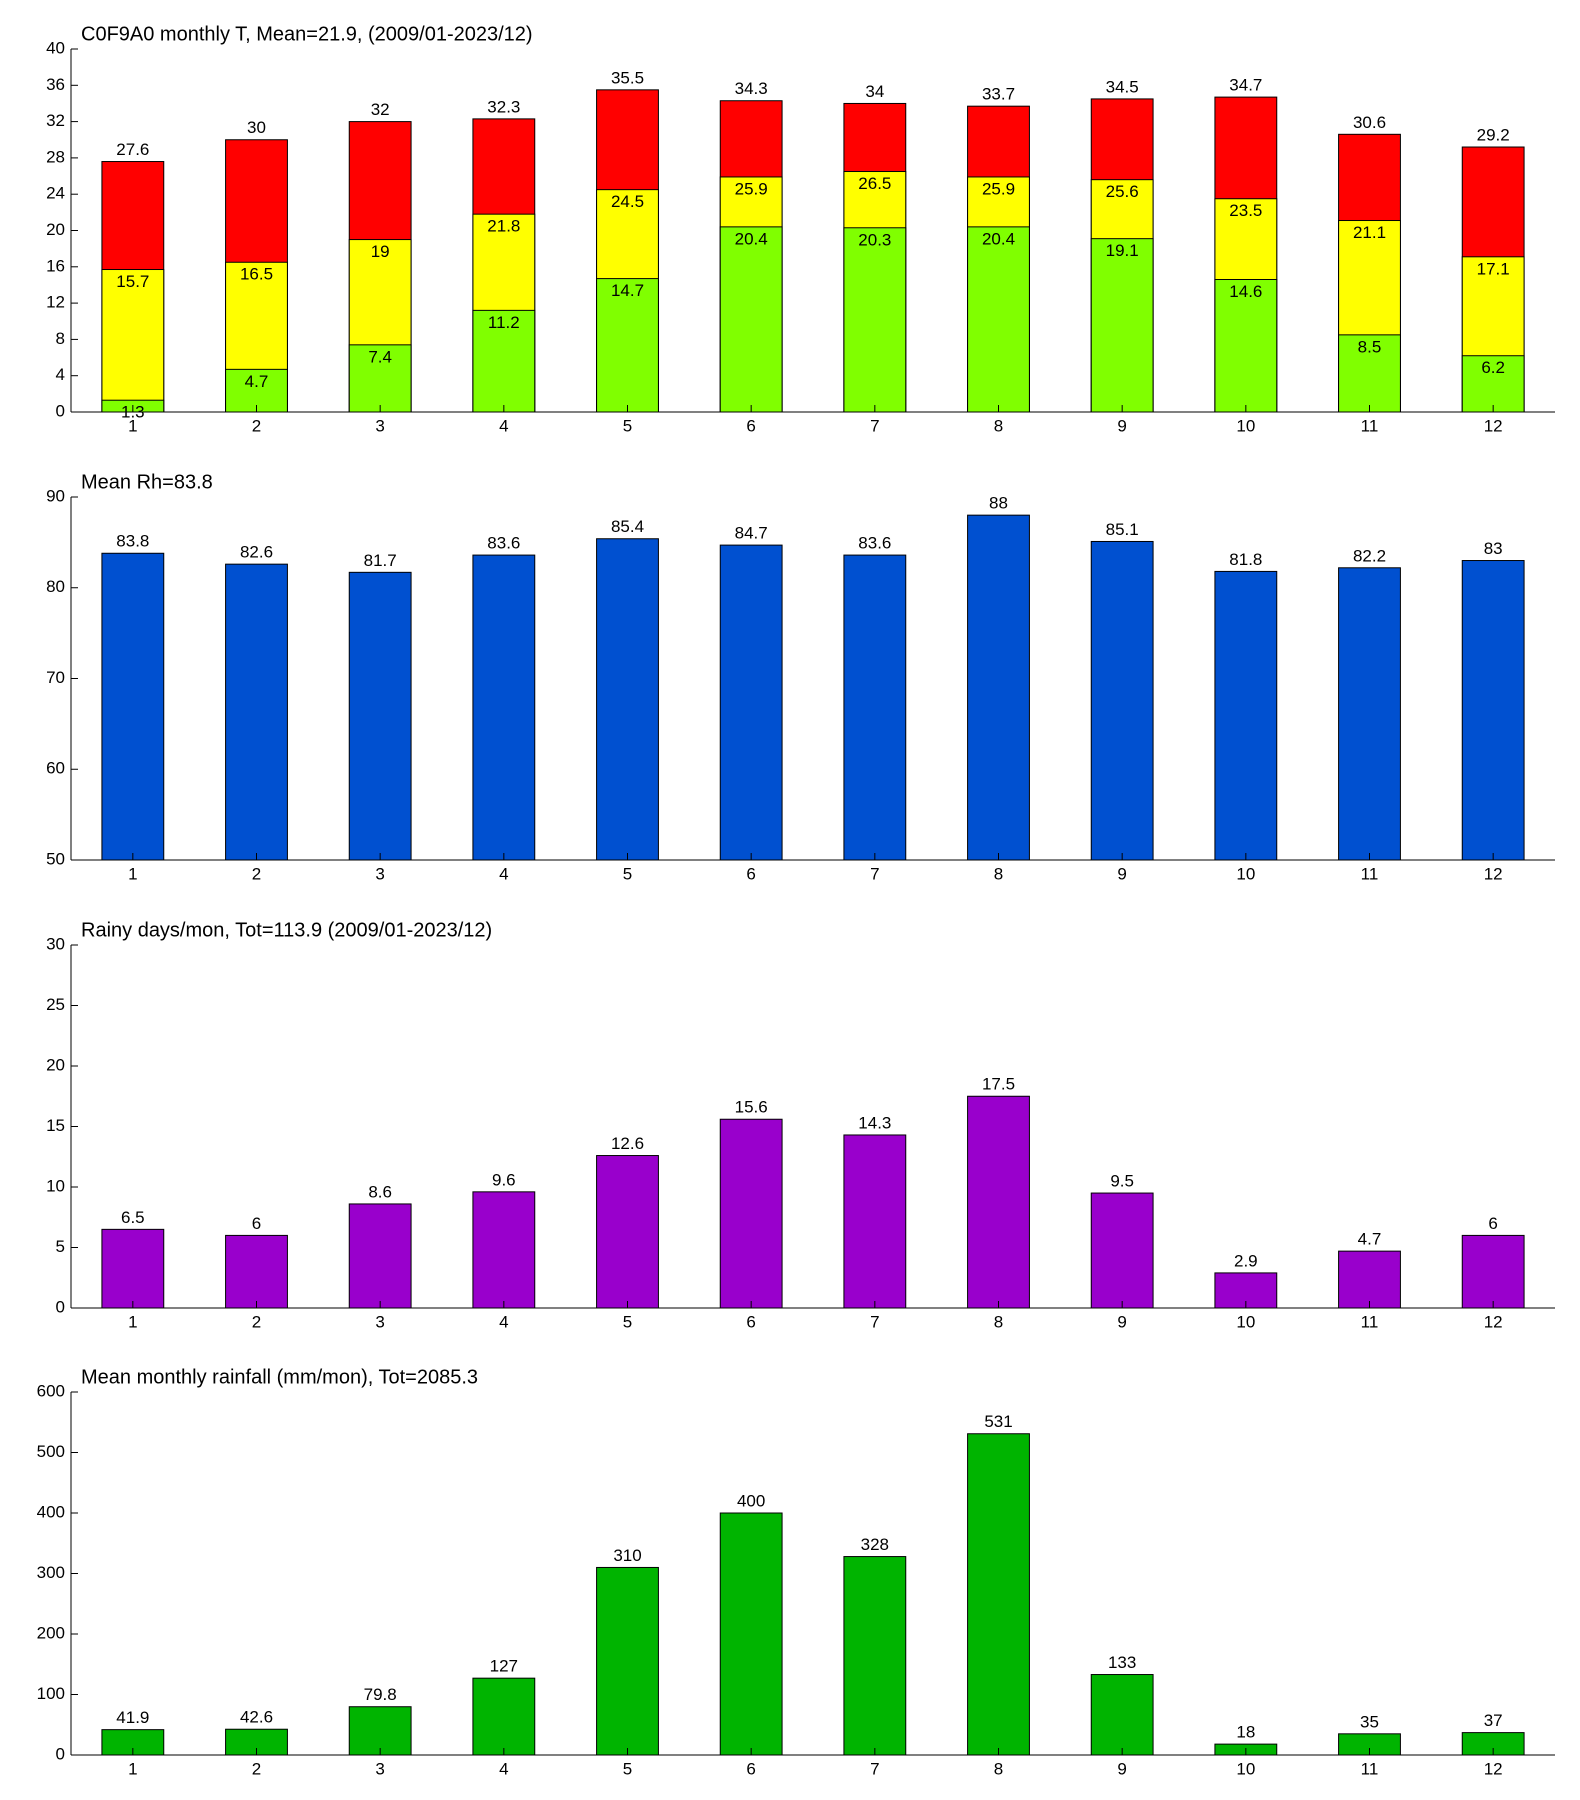  I want to click on data-label: 11.2, so click(504, 322).